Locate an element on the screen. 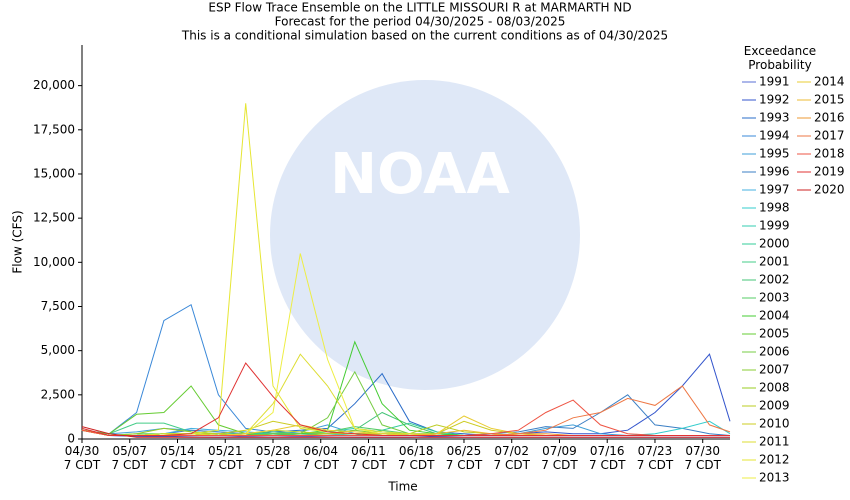  legend-label: 1993 is located at coordinates (774, 118).